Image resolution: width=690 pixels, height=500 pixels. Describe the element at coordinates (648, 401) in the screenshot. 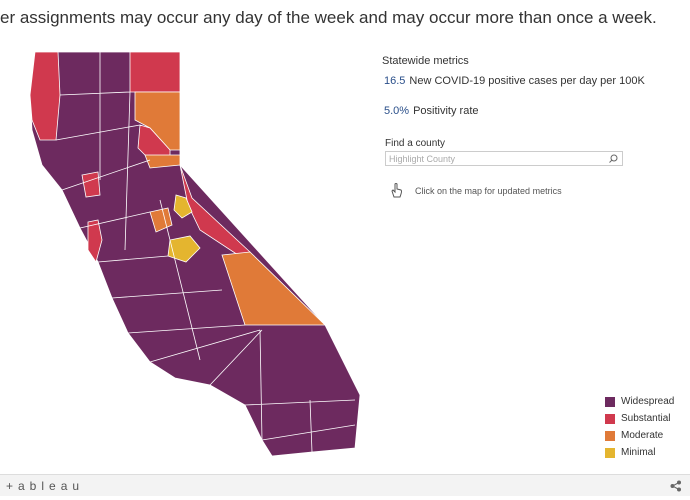

I see `legend-label: Widespread` at that location.